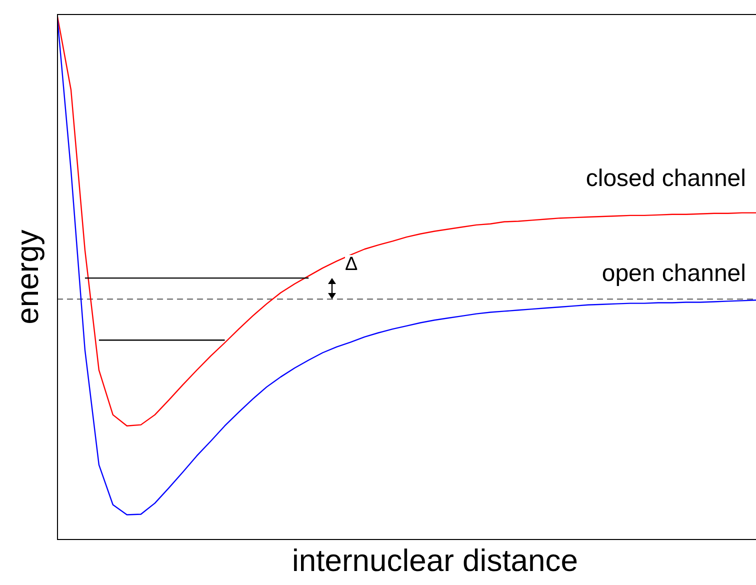 Image resolution: width=756 pixels, height=585 pixels. I want to click on series-label: closed channel, so click(666, 178).